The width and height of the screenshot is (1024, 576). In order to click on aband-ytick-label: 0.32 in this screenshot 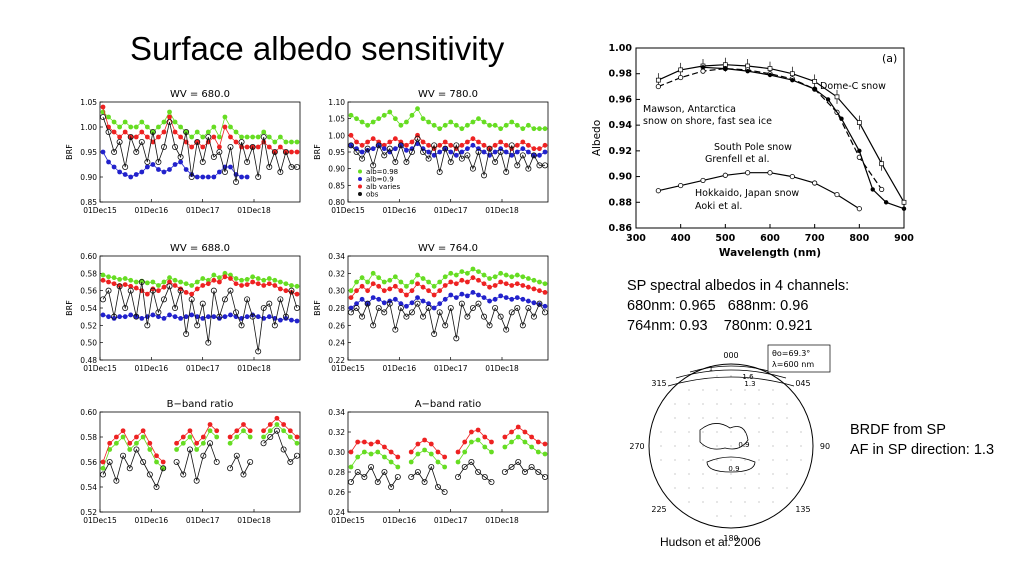, I will do `click(336, 432)`.